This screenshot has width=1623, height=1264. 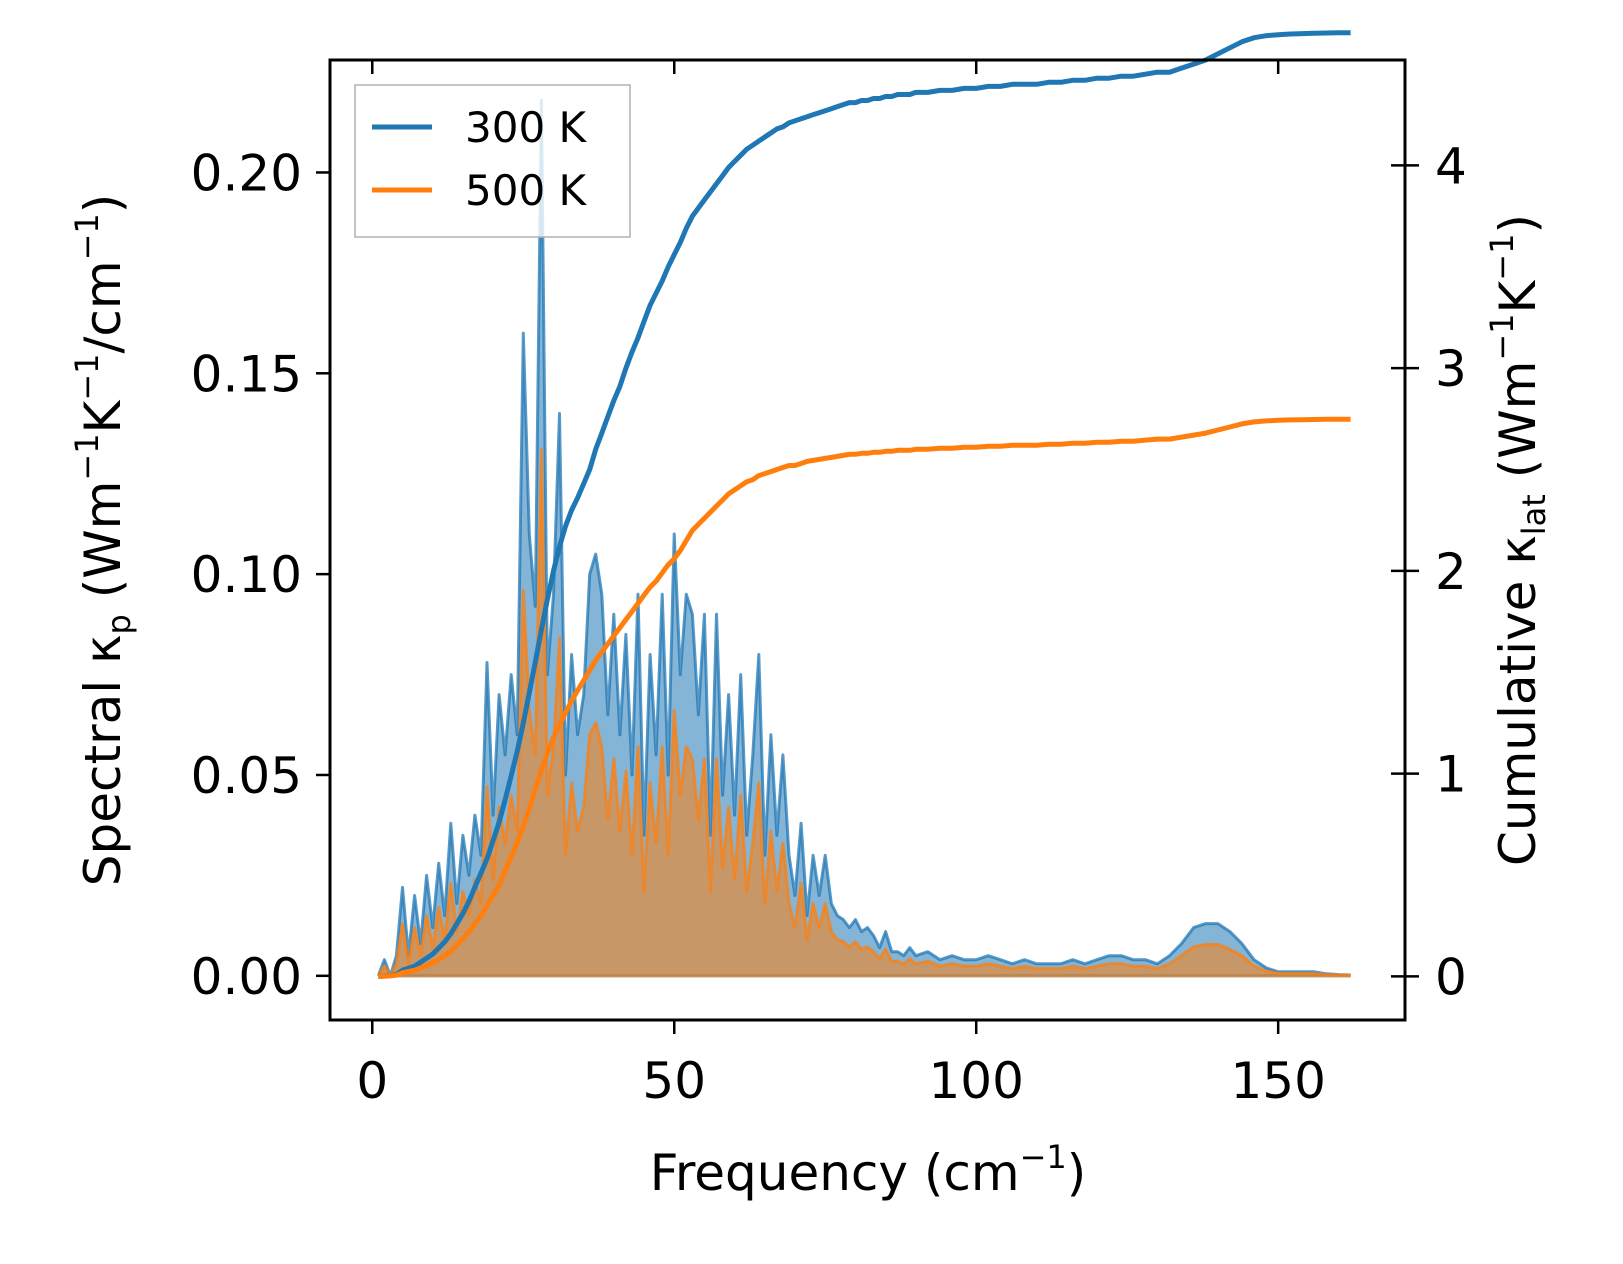 I want to click on y-right-tick-label: 1, so click(x=1451, y=775).